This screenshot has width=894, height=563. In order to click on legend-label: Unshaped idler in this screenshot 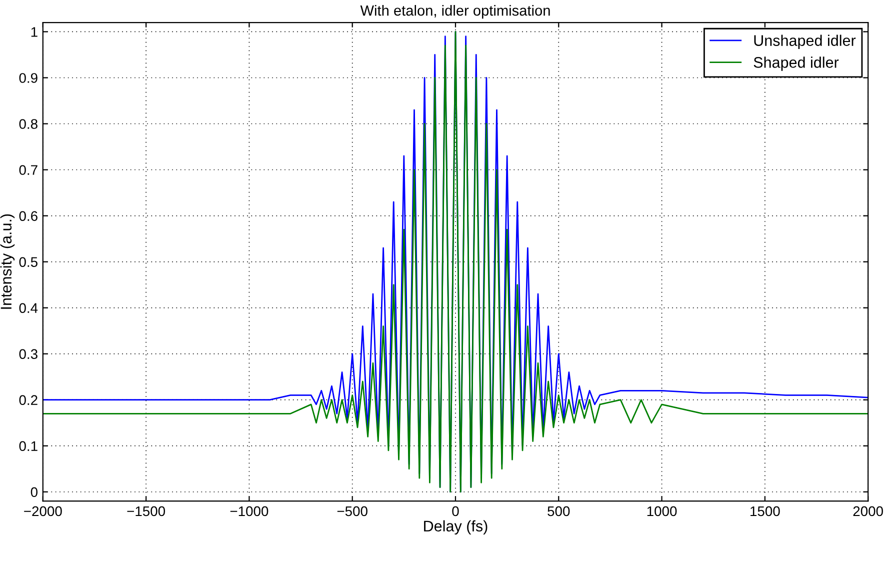, I will do `click(805, 41)`.